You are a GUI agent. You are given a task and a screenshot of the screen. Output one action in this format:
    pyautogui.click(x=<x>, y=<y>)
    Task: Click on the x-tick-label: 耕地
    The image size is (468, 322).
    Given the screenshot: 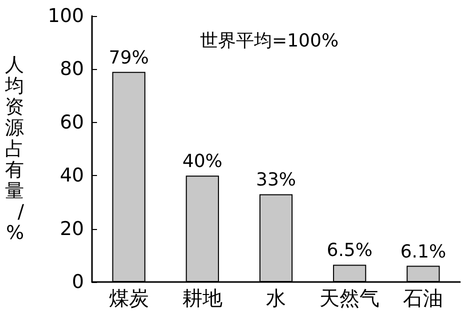 What is the action you would take?
    pyautogui.click(x=202, y=298)
    